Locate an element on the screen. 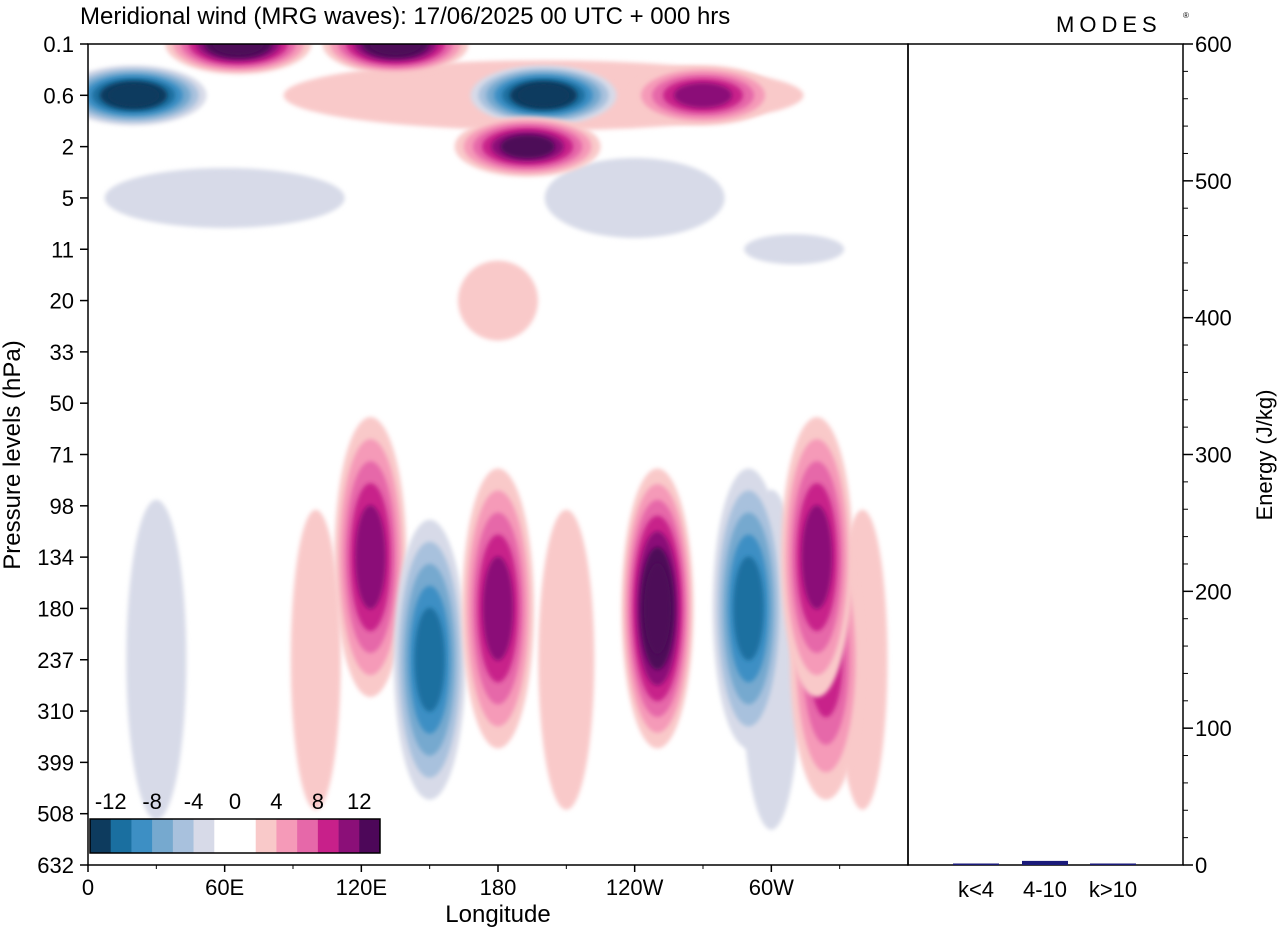 This screenshot has width=1280, height=930. longitude-axis: 0 60E 120E 180 120W 60W is located at coordinates (461, 882).